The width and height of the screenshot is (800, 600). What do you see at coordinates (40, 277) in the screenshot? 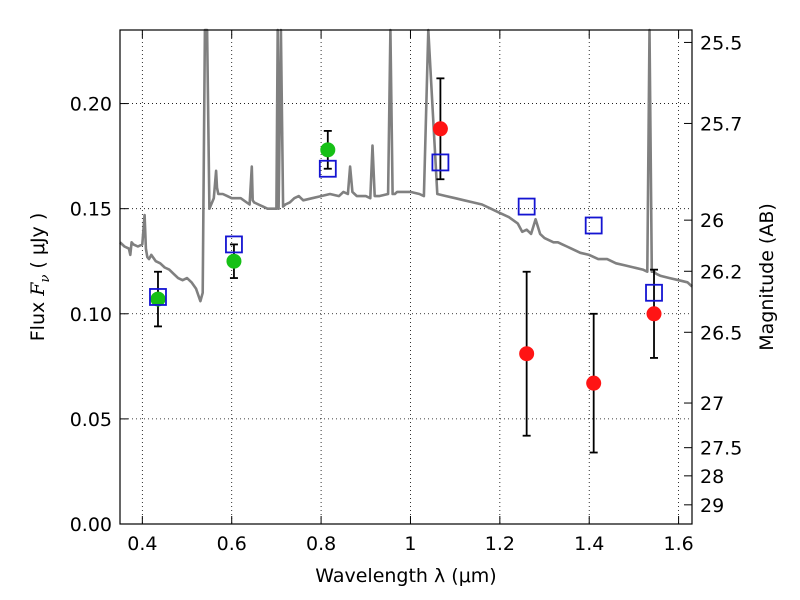
I see `y-axis-label-left: Flux Fν ( μJy )` at bounding box center [40, 277].